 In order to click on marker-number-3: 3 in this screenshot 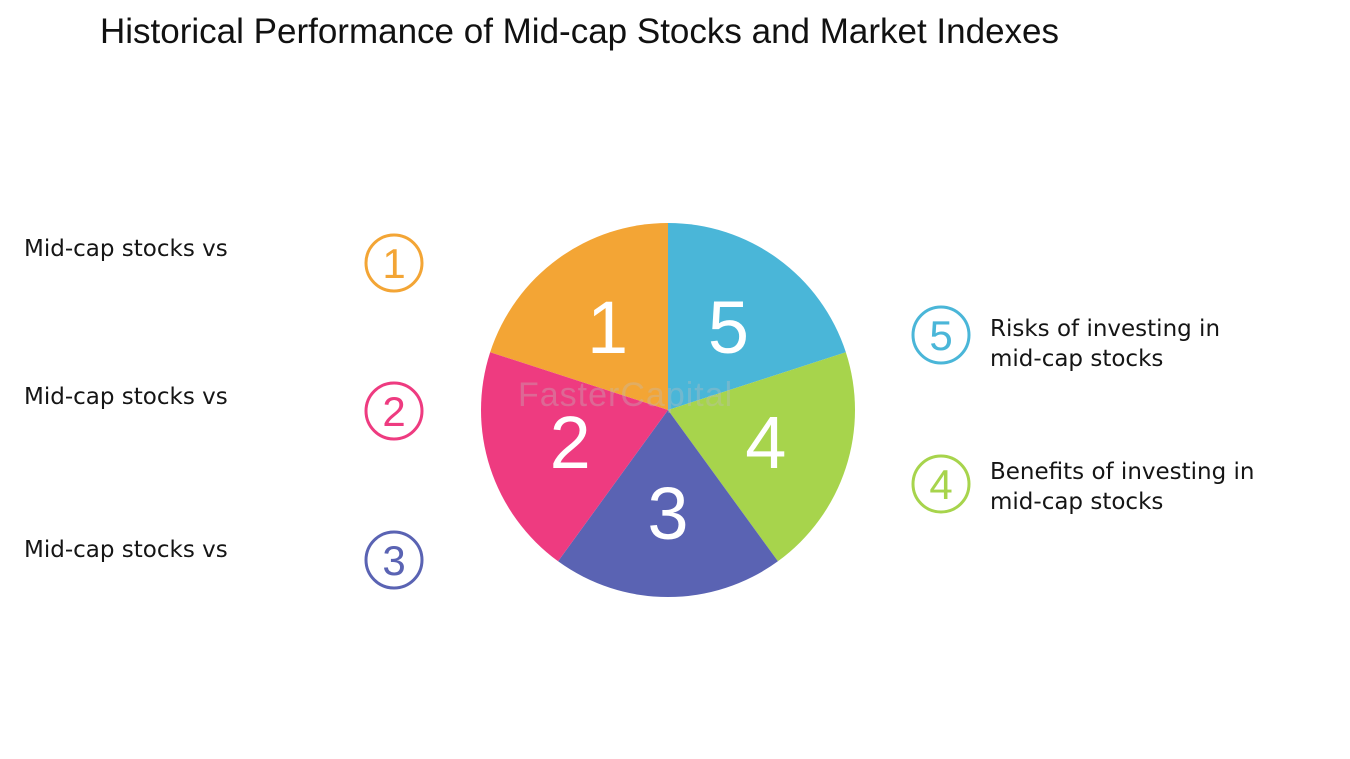, I will do `click(393, 560)`.